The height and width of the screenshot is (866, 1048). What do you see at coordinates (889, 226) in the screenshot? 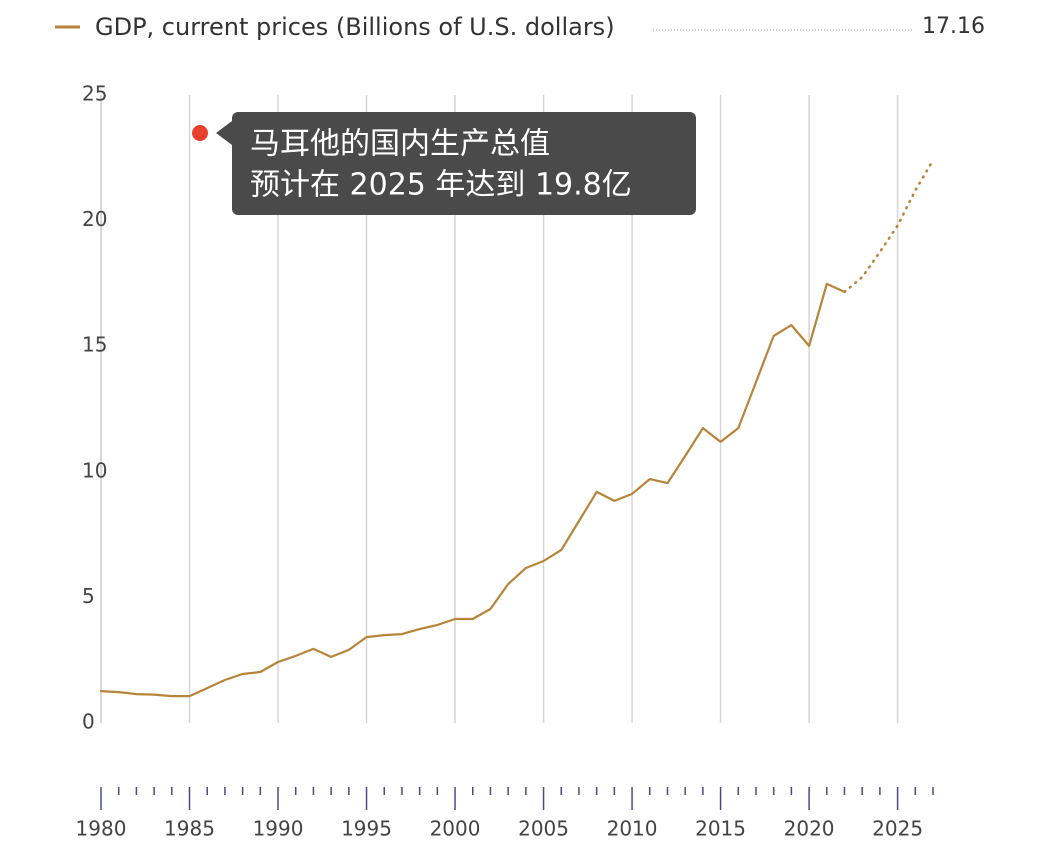
I see `data-line` at bounding box center [889, 226].